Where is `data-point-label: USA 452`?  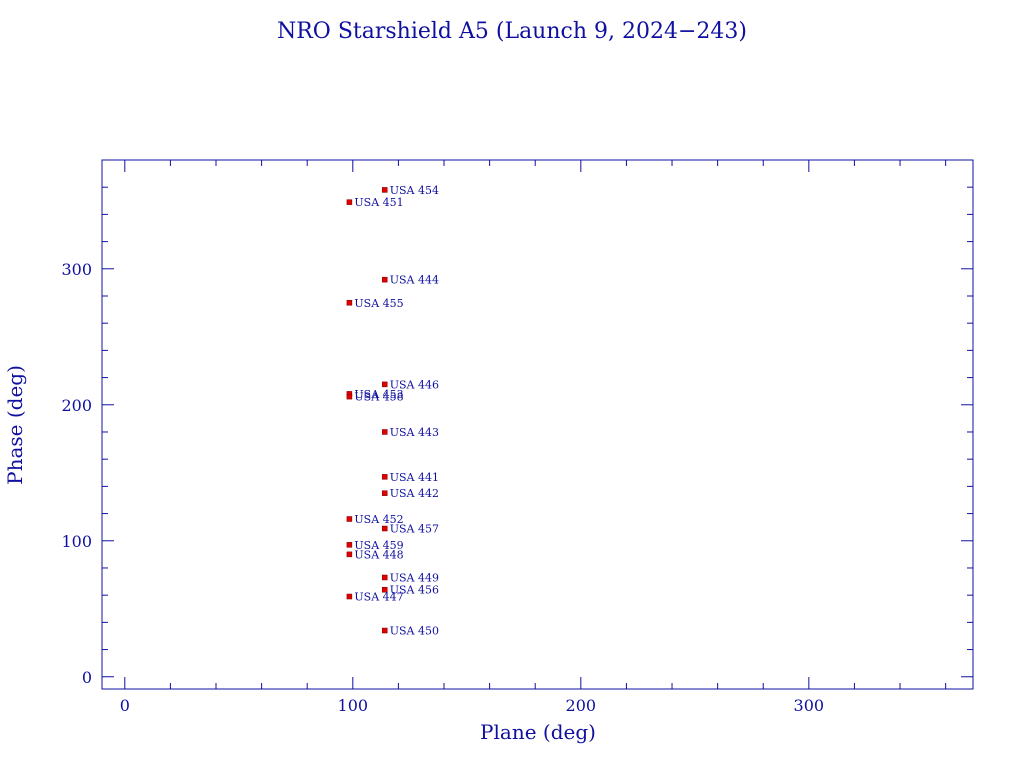
data-point-label: USA 452 is located at coordinates (378, 519).